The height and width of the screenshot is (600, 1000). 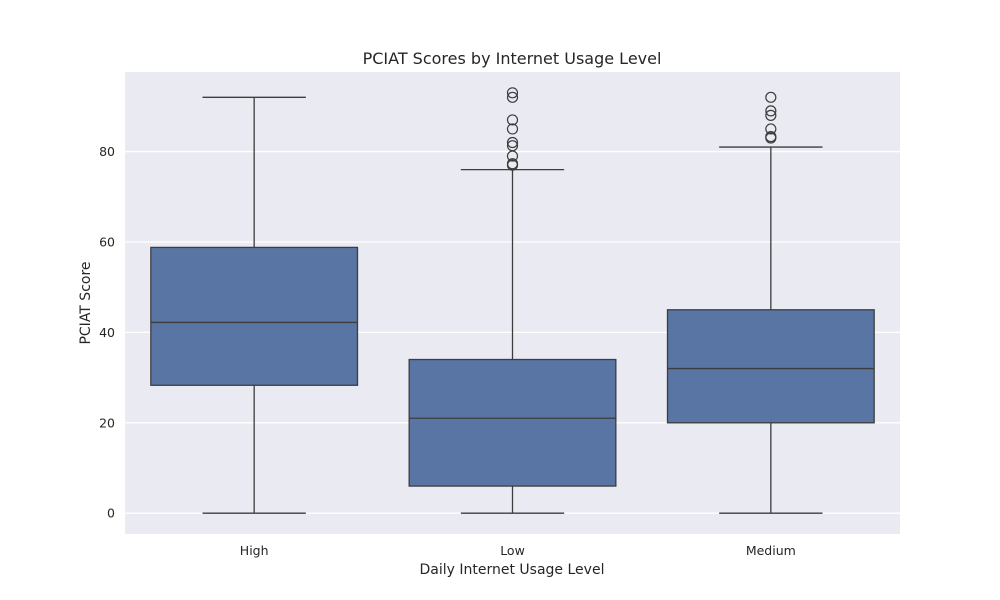 What do you see at coordinates (107, 241) in the screenshot?
I see `y-tick-label: 60` at bounding box center [107, 241].